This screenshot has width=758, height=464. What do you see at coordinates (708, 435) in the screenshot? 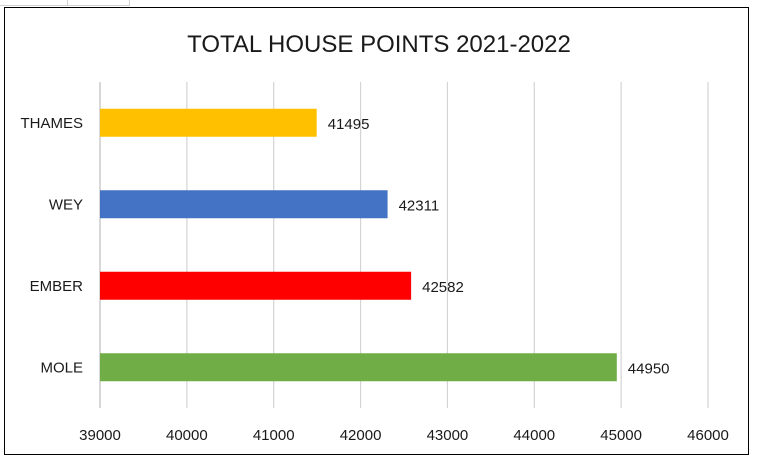
I see `x-tick-label: 46000` at bounding box center [708, 435].